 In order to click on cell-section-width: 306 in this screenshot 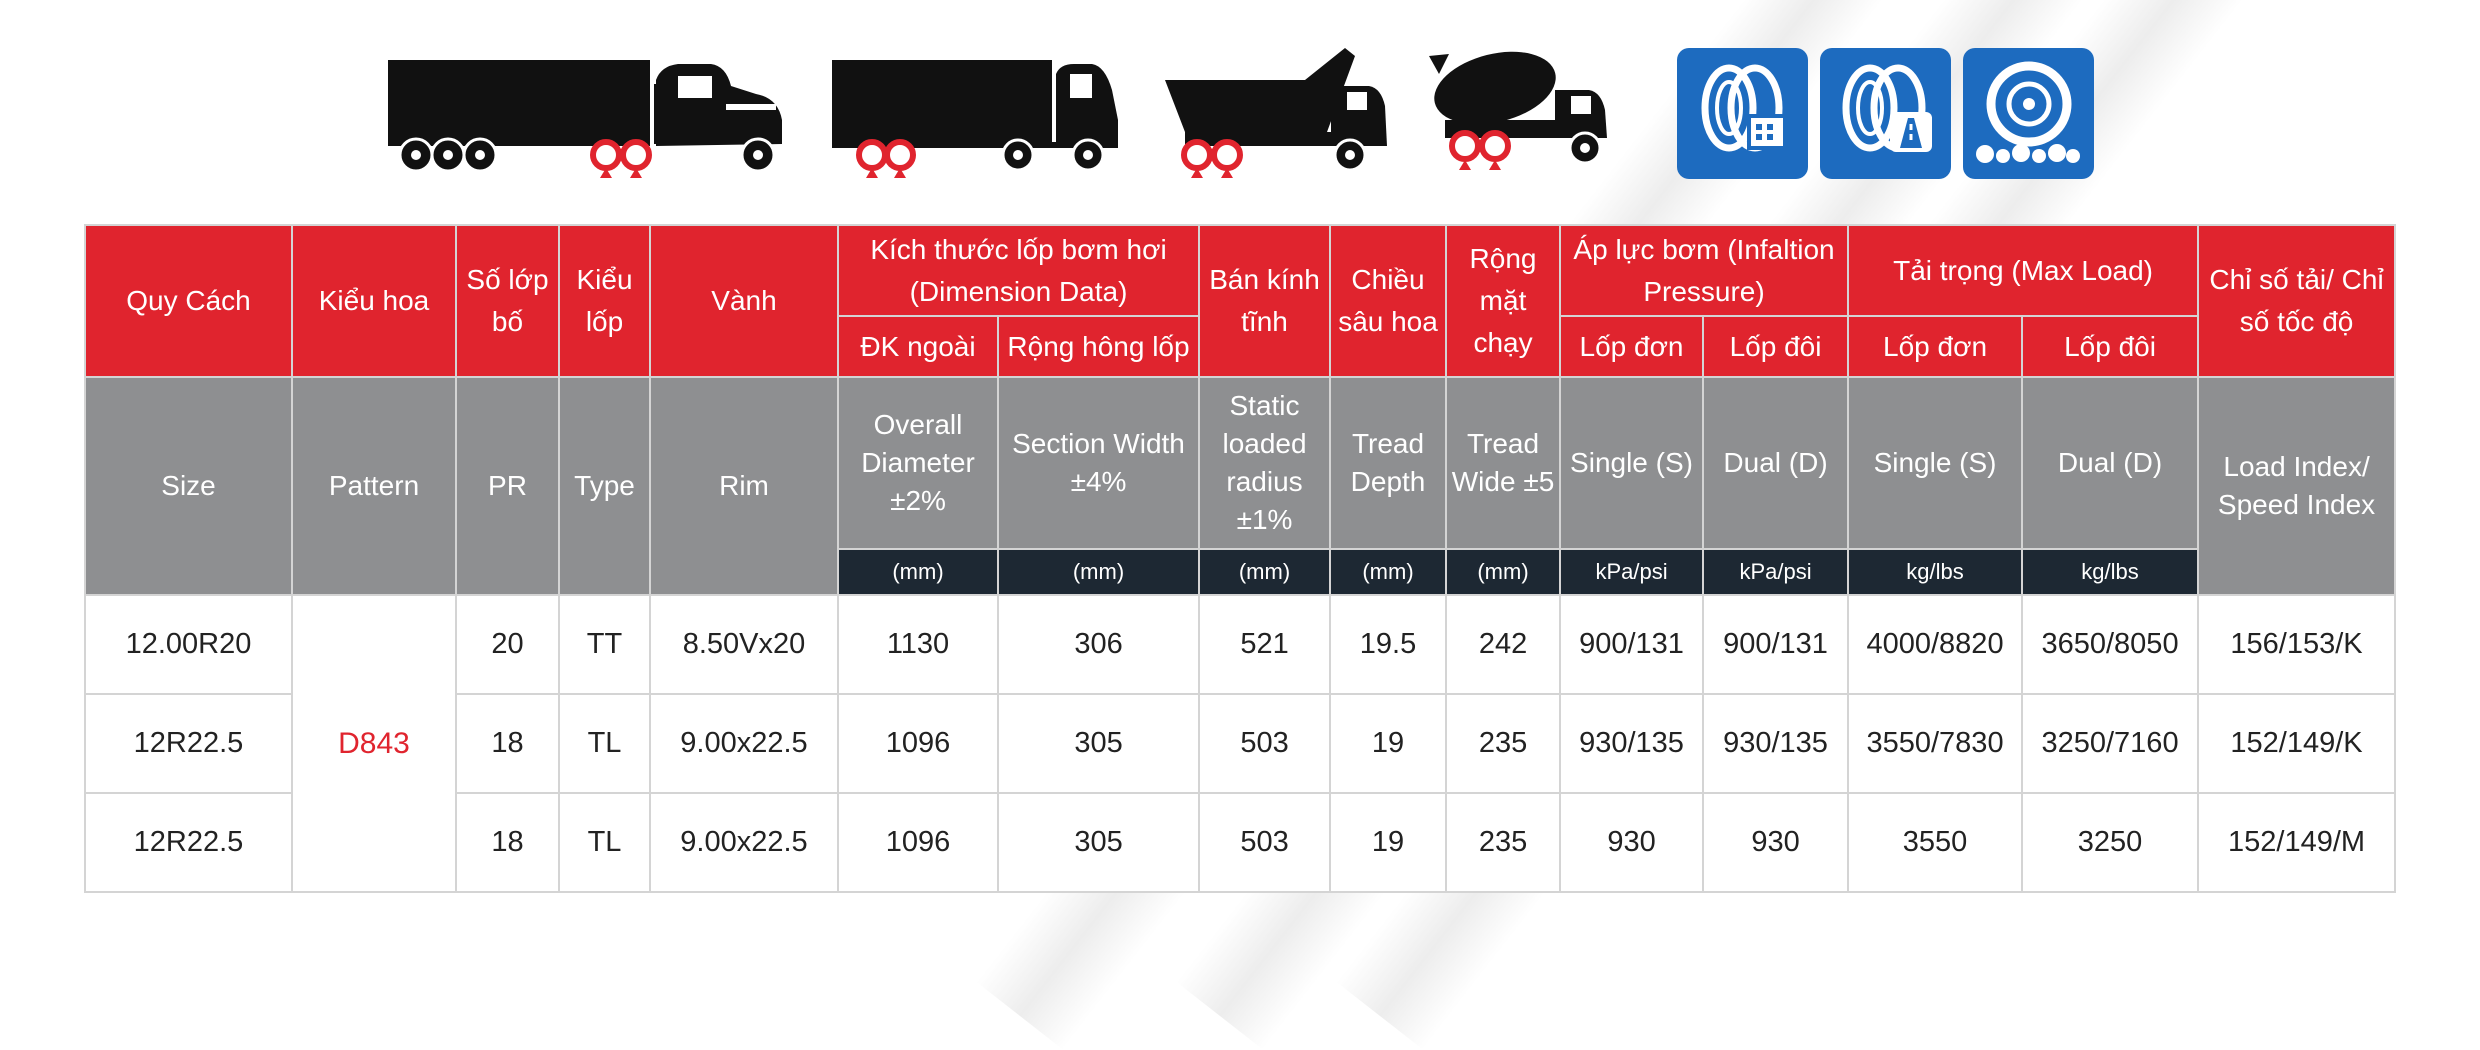, I will do `click(1098, 644)`.